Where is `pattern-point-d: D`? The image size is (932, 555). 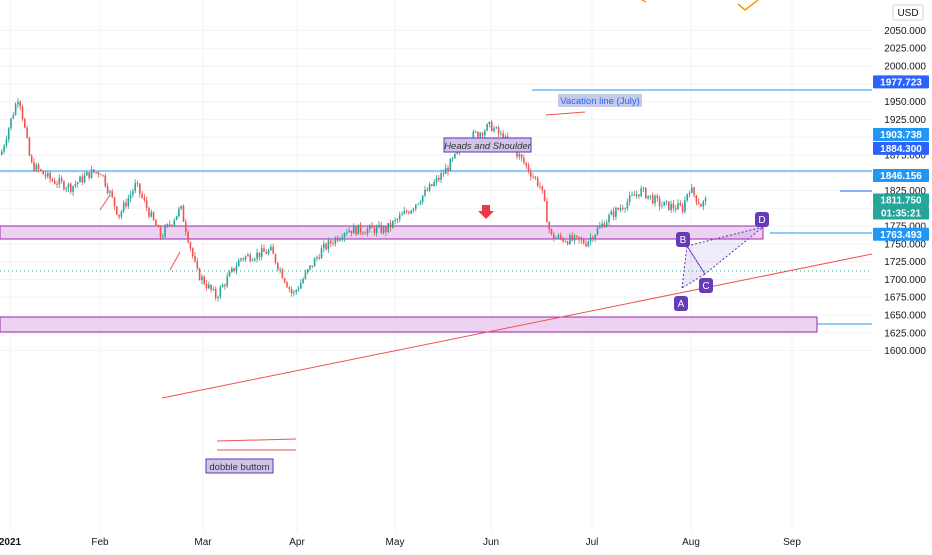
pattern-point-d: D is located at coordinates (762, 219).